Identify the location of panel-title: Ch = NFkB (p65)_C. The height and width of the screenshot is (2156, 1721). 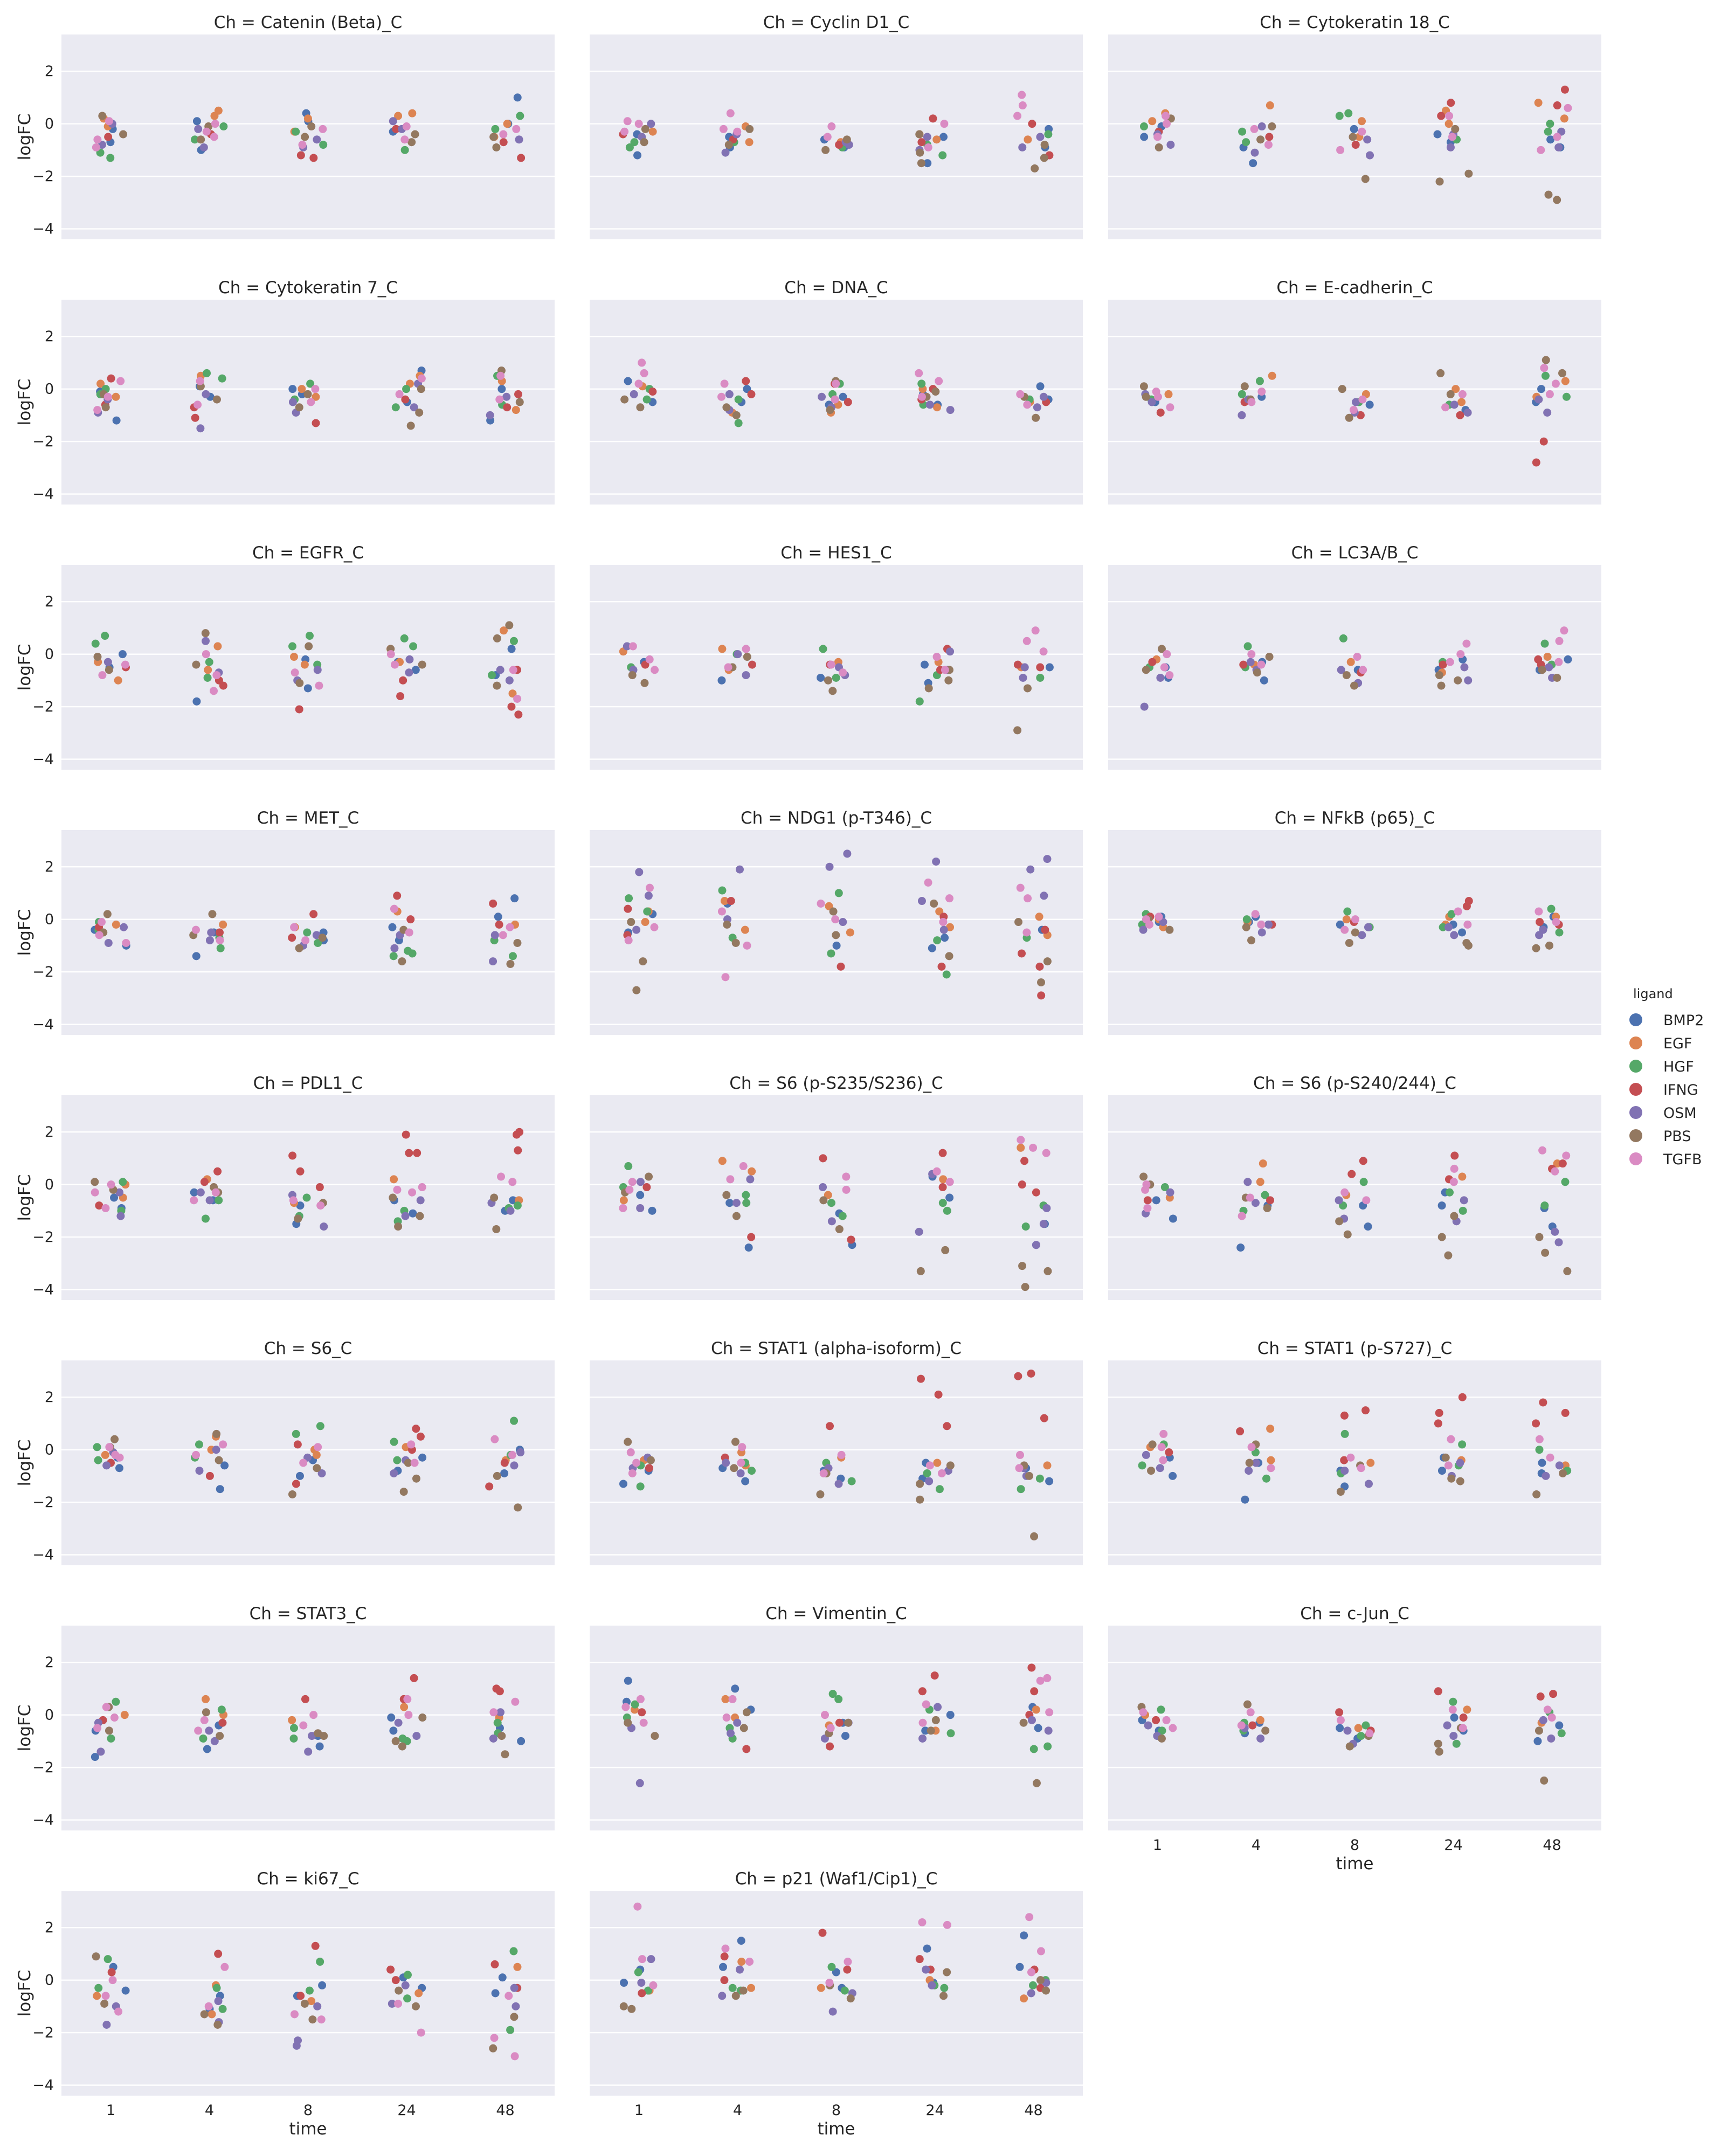
(1355, 818).